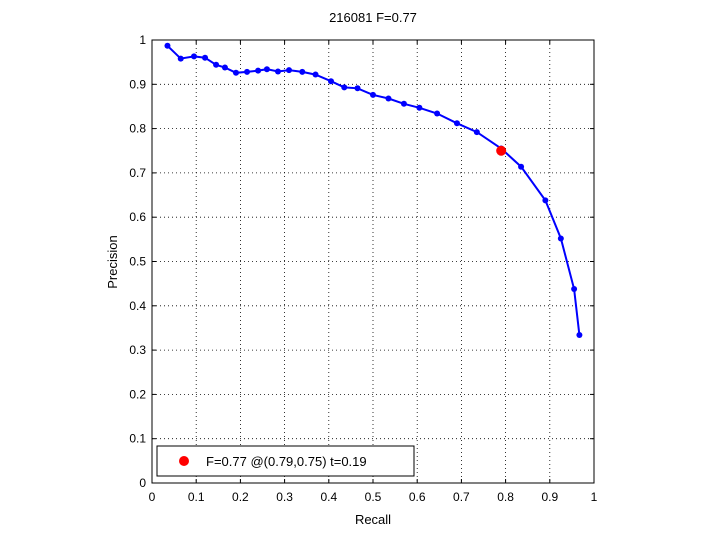 This screenshot has height=540, width=720. Describe the element at coordinates (137, 84) in the screenshot. I see `y-tick-label: 0.9` at that location.